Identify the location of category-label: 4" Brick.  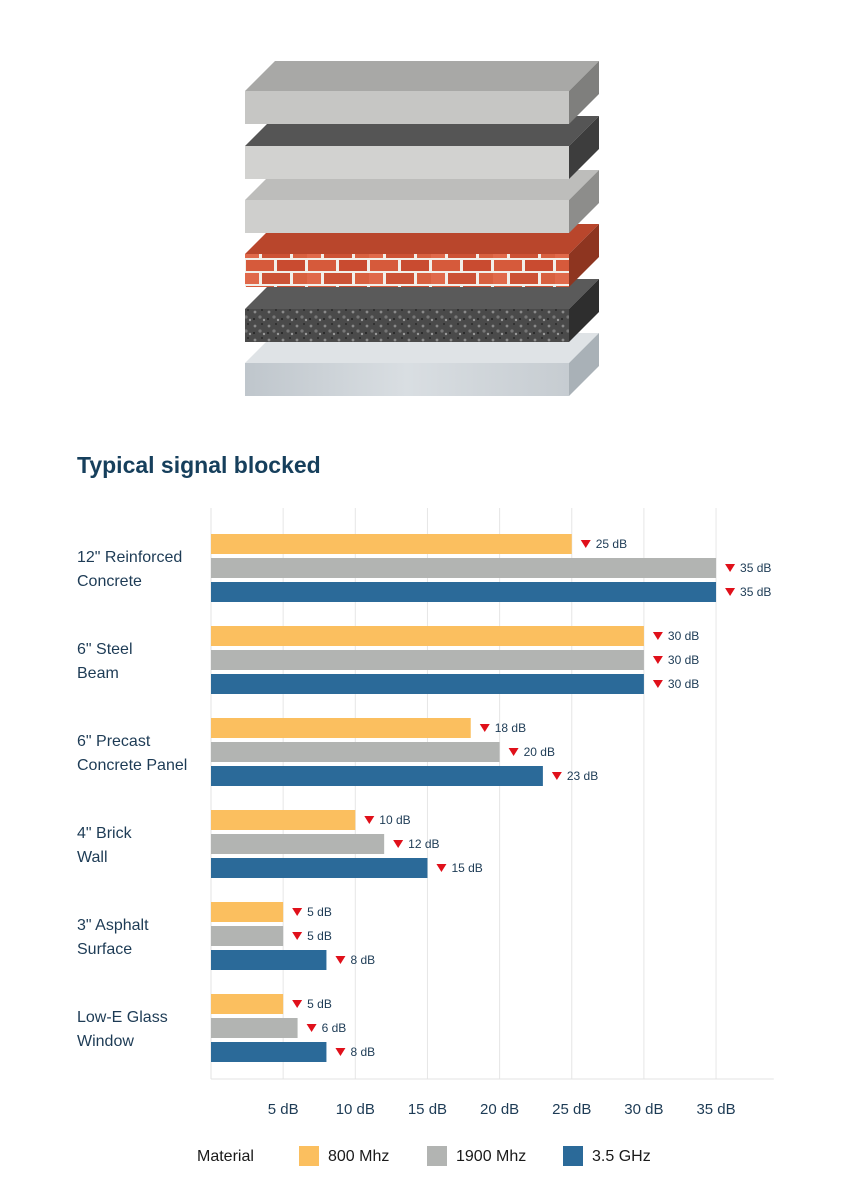
(105, 833).